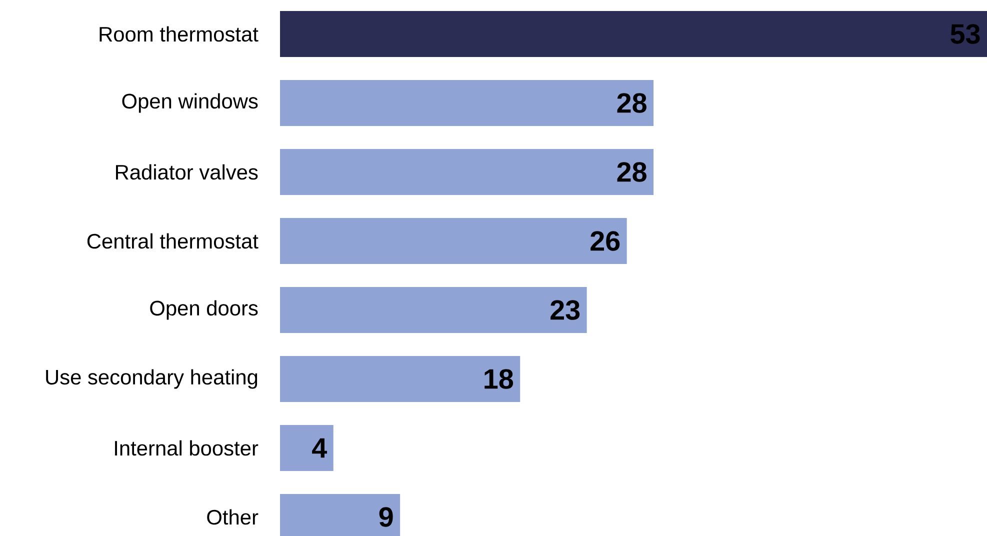  What do you see at coordinates (386, 517) in the screenshot?
I see `data-label: 9` at bounding box center [386, 517].